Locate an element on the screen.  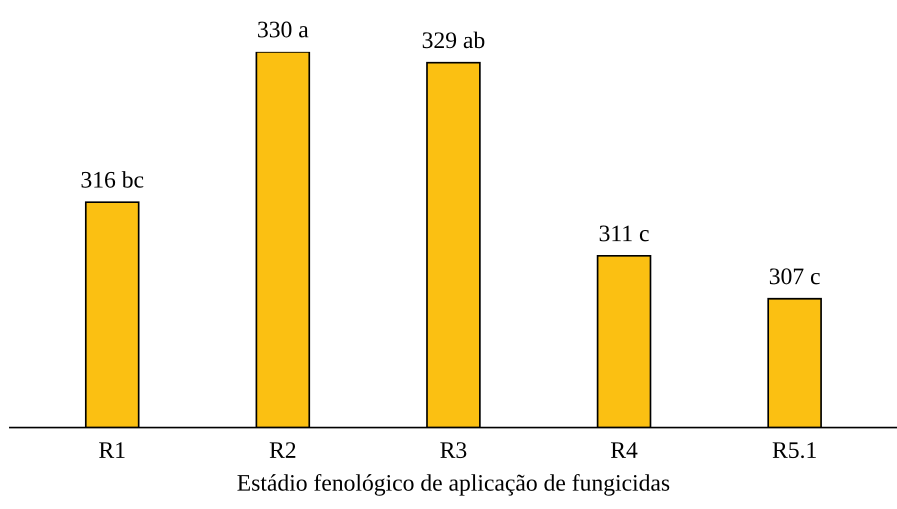
x-tick-label: R1 is located at coordinates (112, 450).